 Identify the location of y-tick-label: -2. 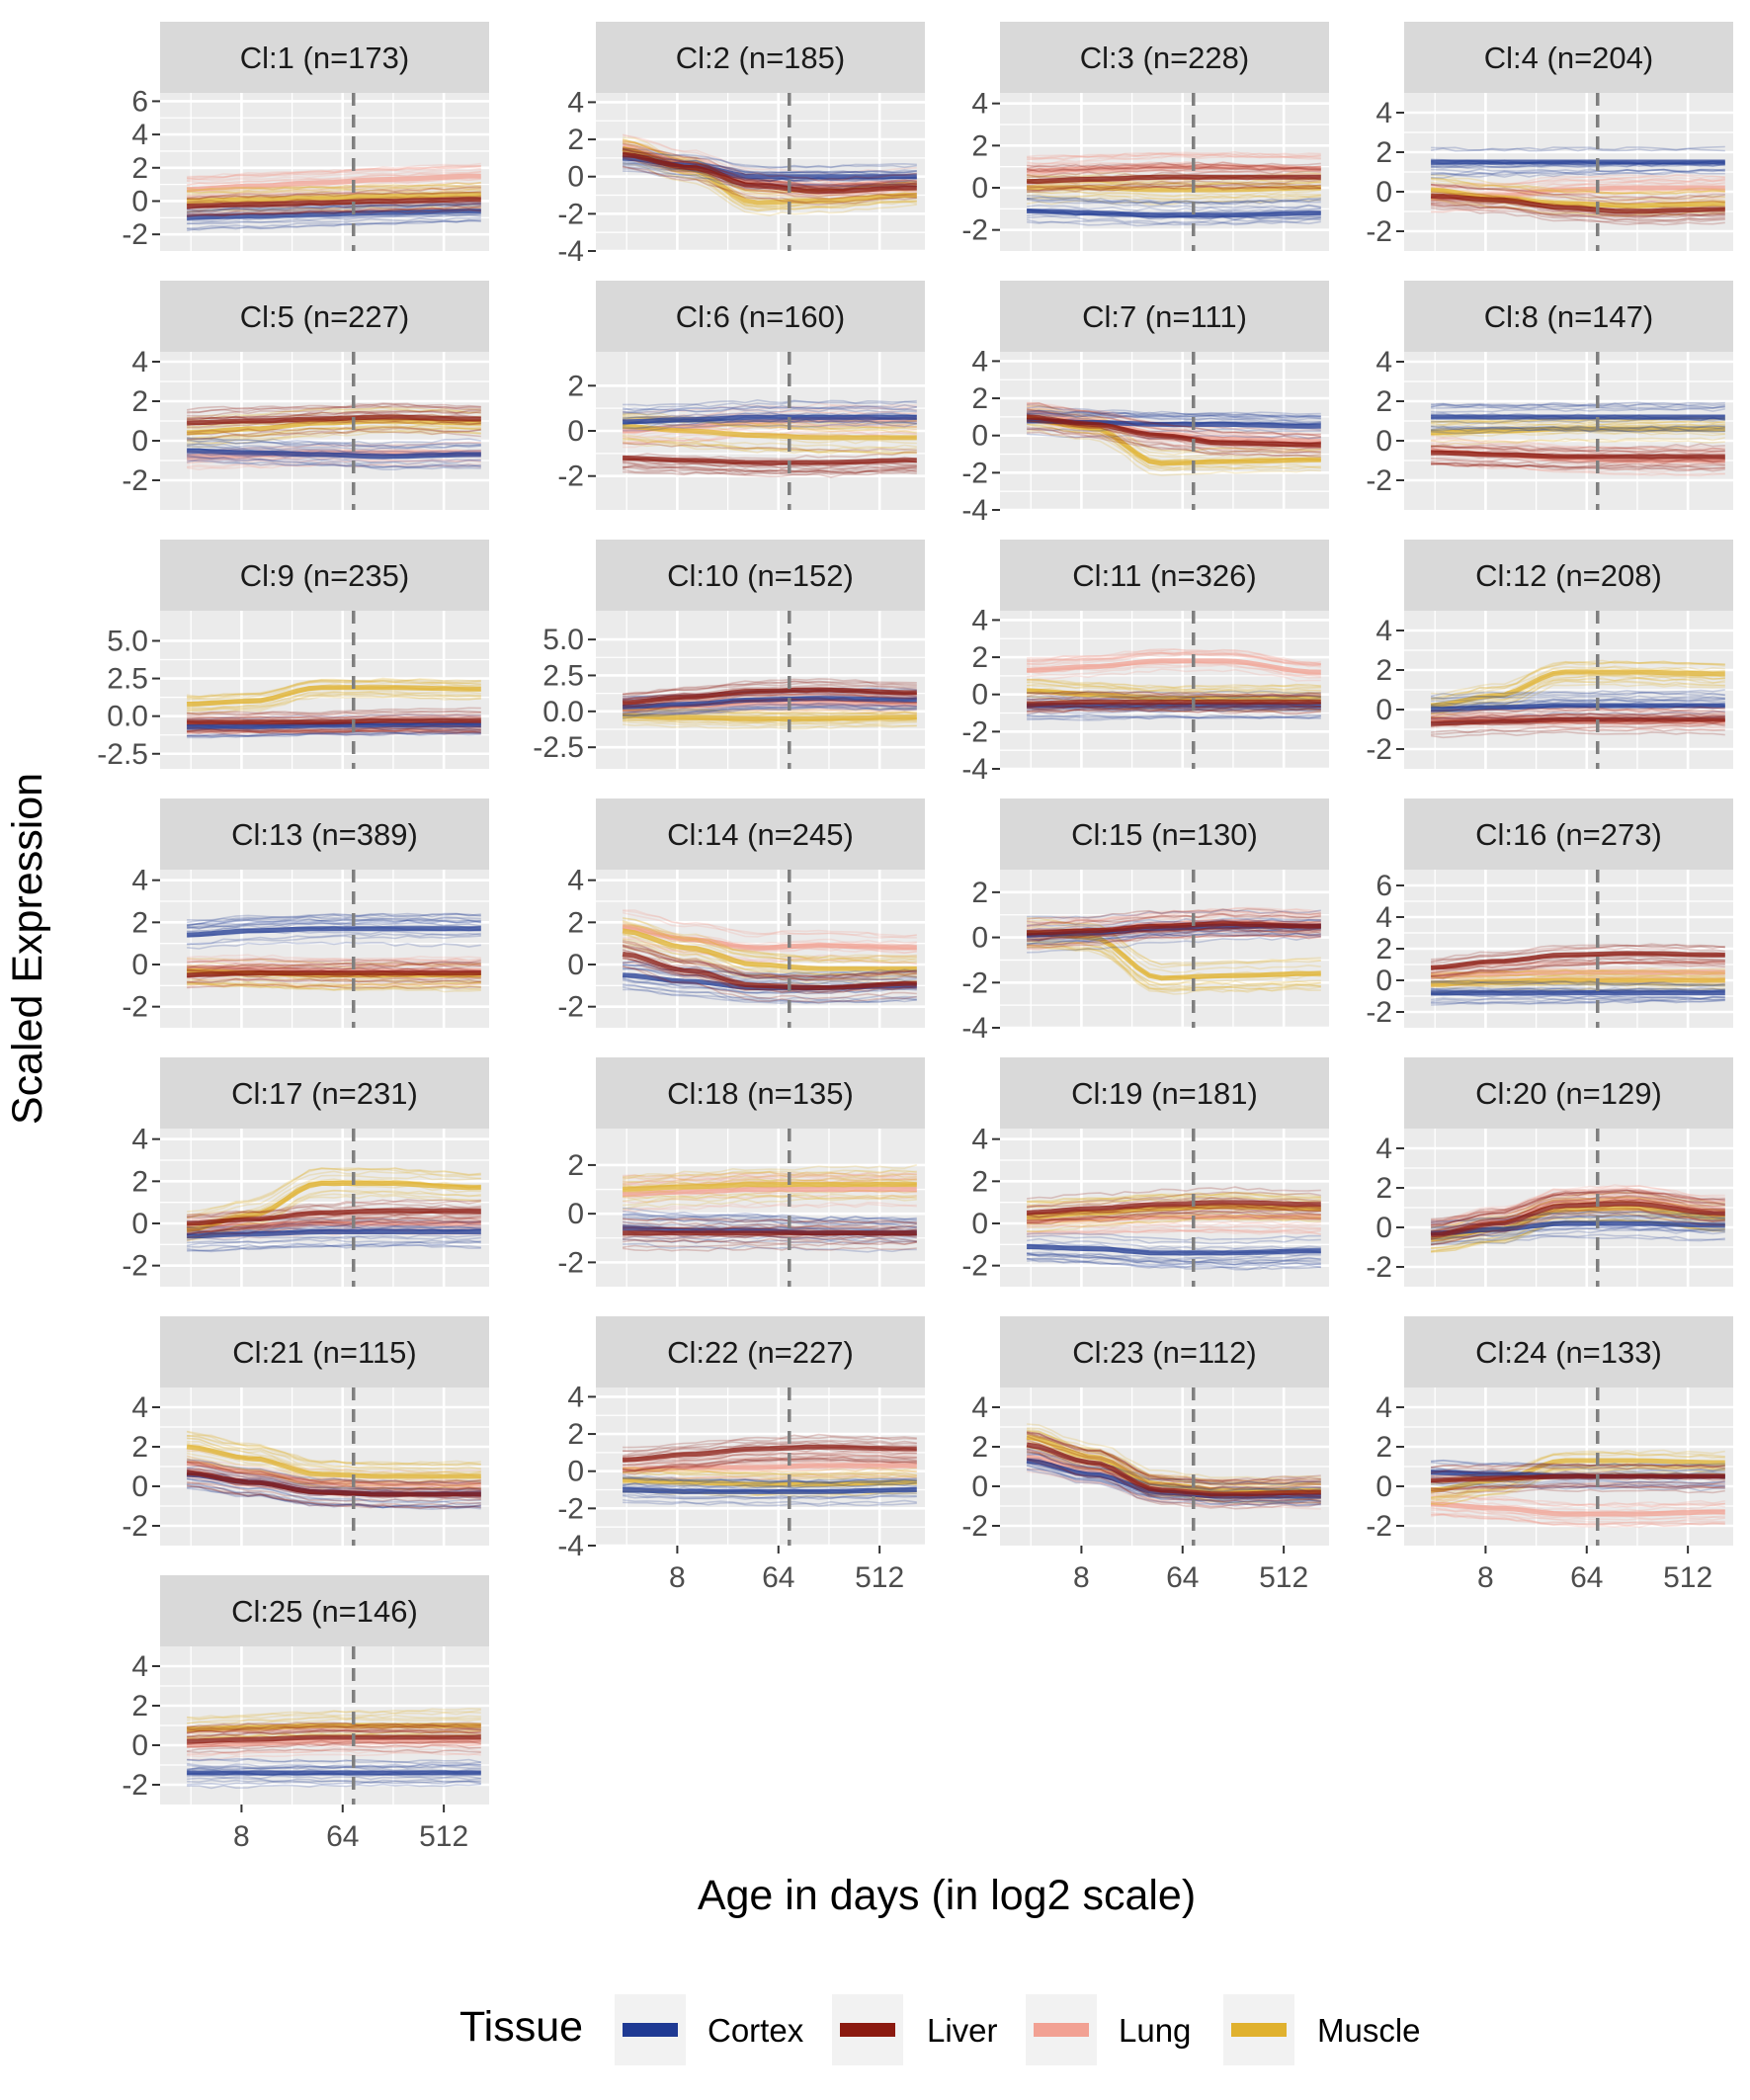
(570, 477).